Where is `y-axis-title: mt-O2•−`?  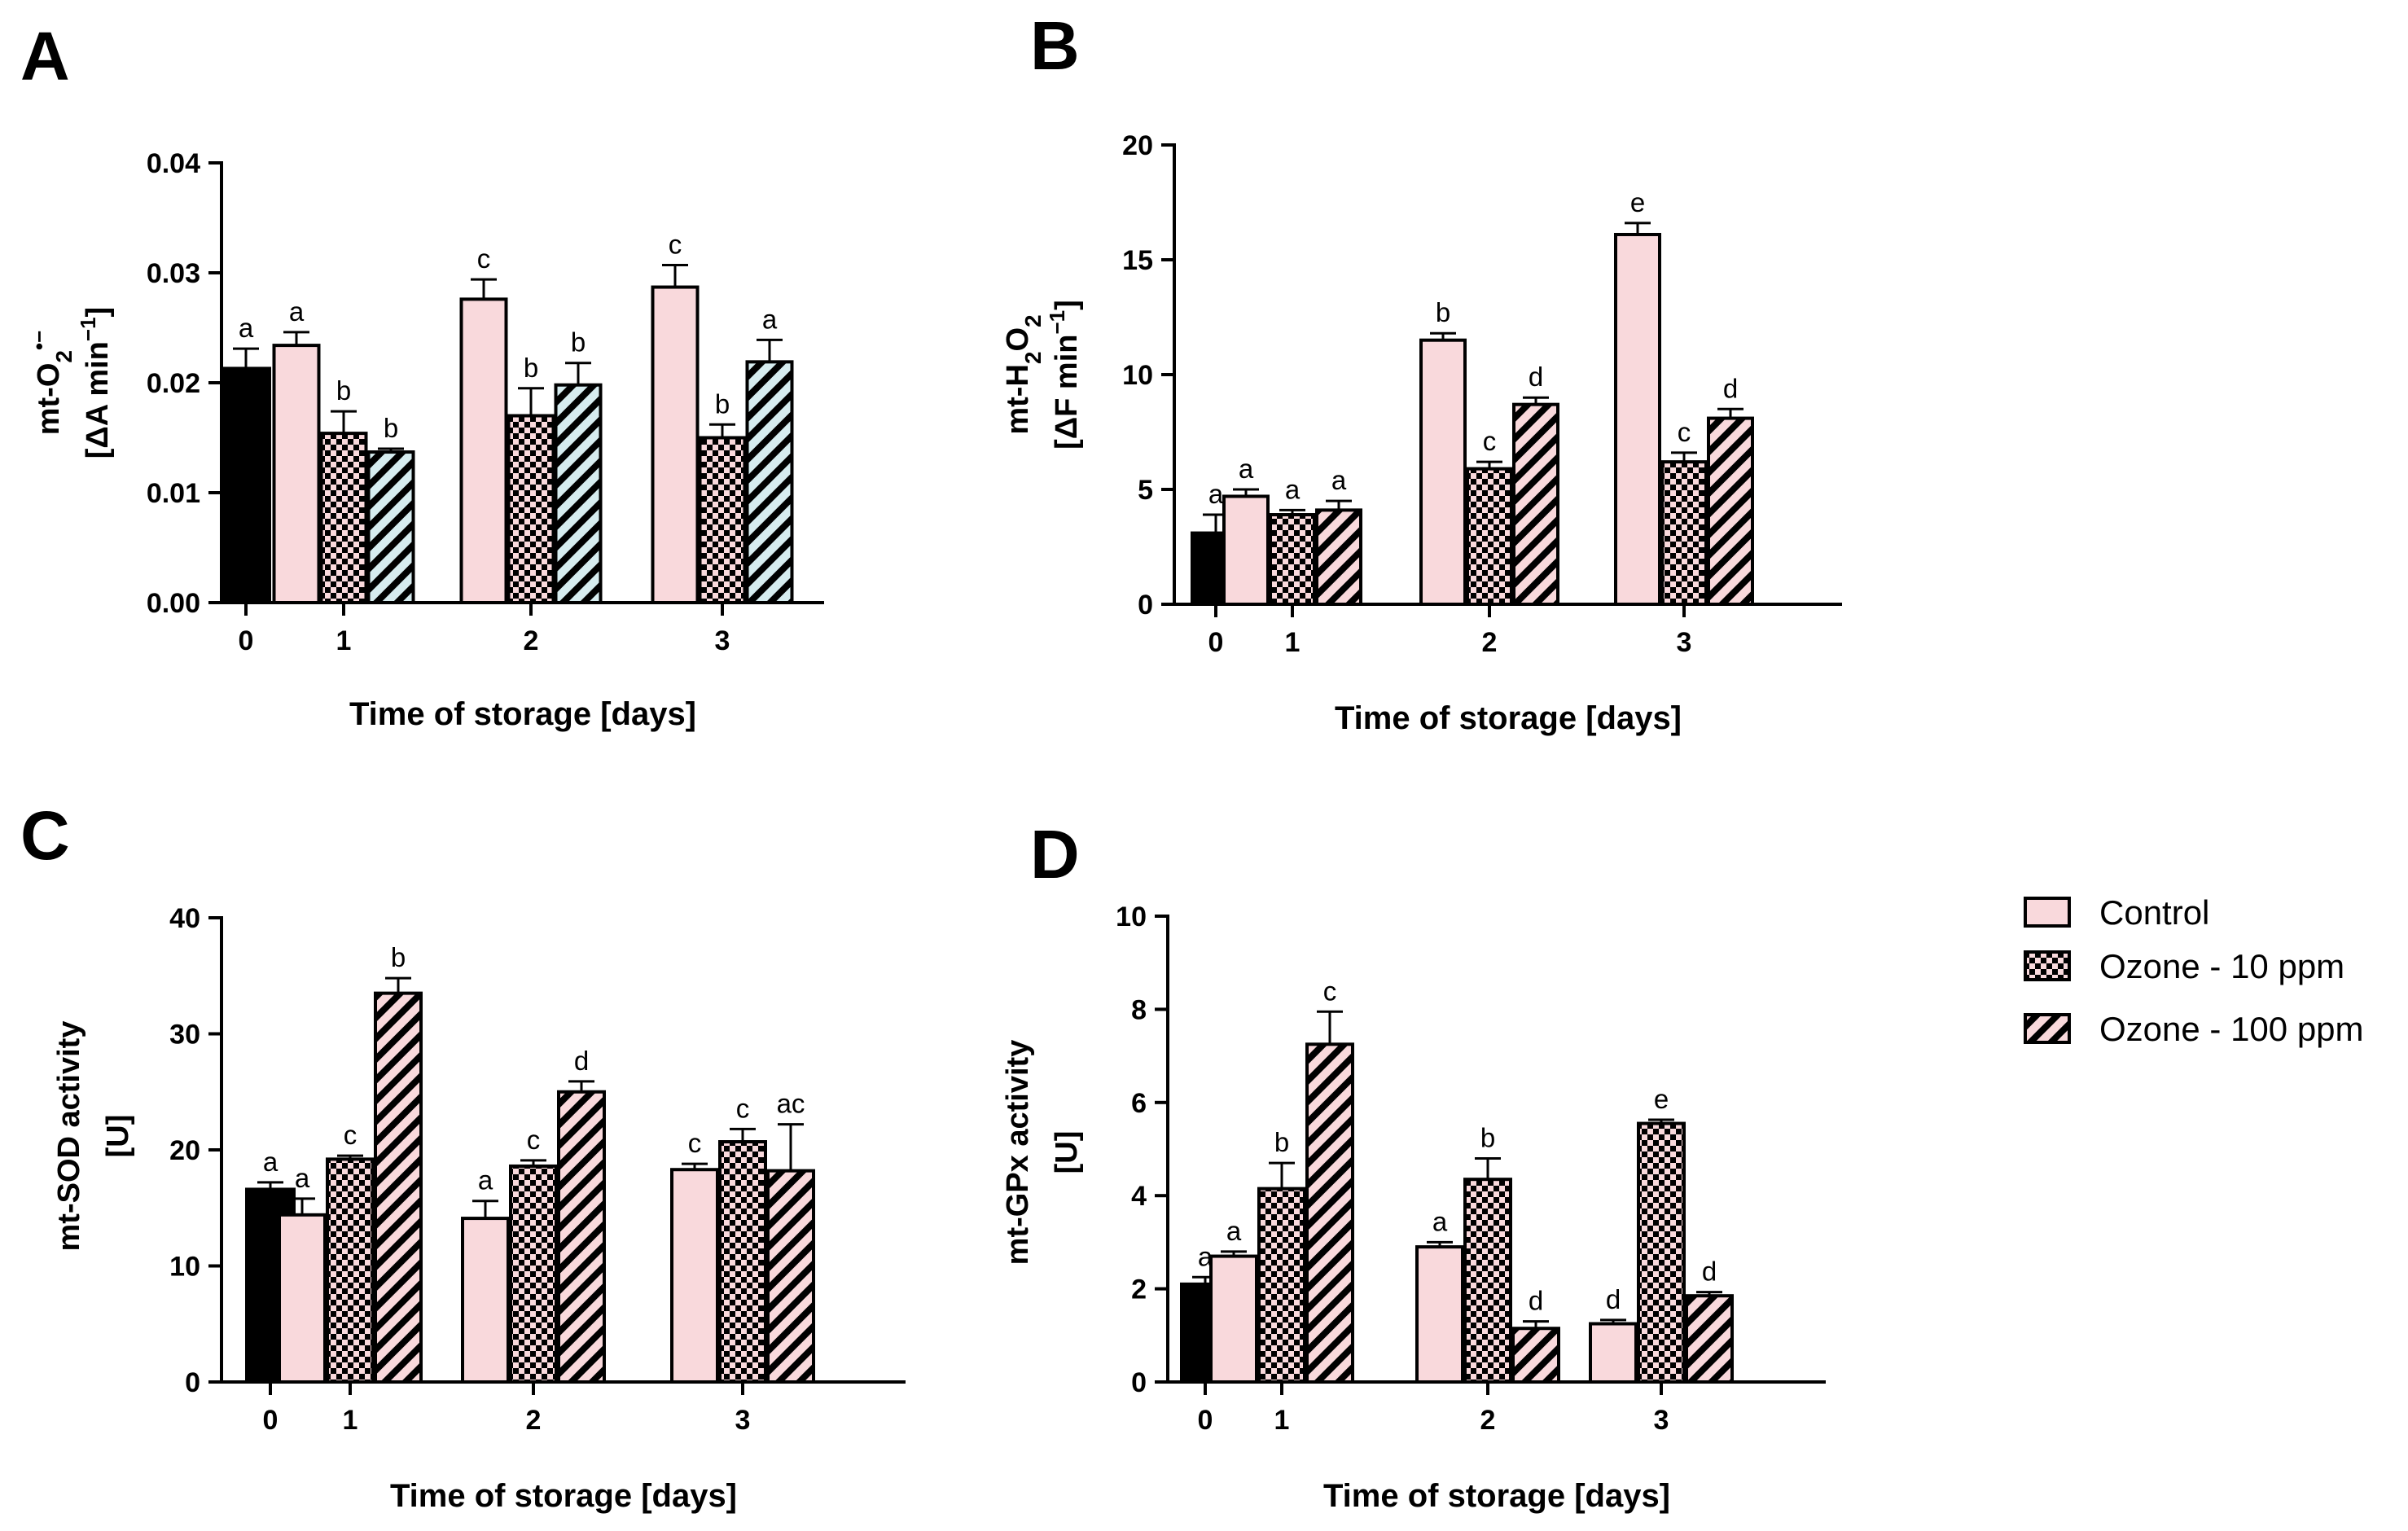
y-axis-title: mt-O2•− is located at coordinates (52, 383).